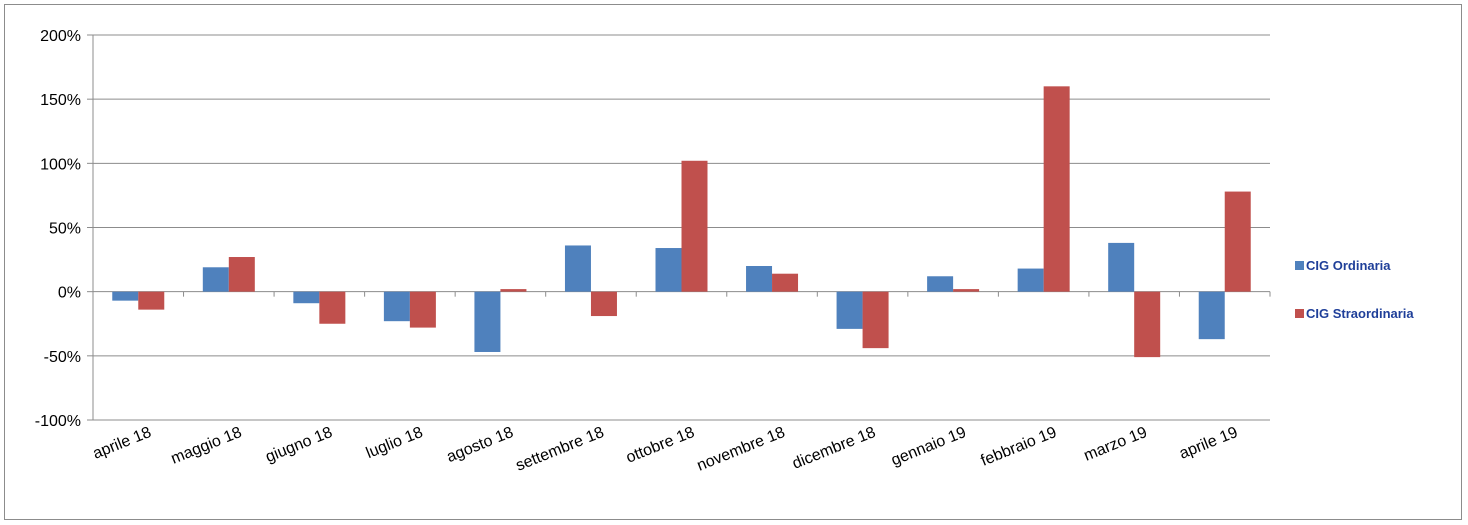 Image resolution: width=1468 pixels, height=525 pixels. Describe the element at coordinates (1019, 447) in the screenshot. I see `x-tick-label: febbraio 19` at that location.